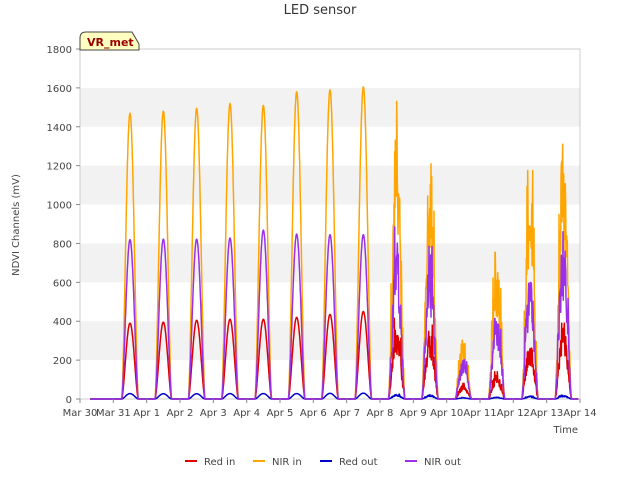 This screenshot has width=640, height=480. What do you see at coordinates (59, 128) in the screenshot?
I see `y-tick-label: 1400` at bounding box center [59, 128].